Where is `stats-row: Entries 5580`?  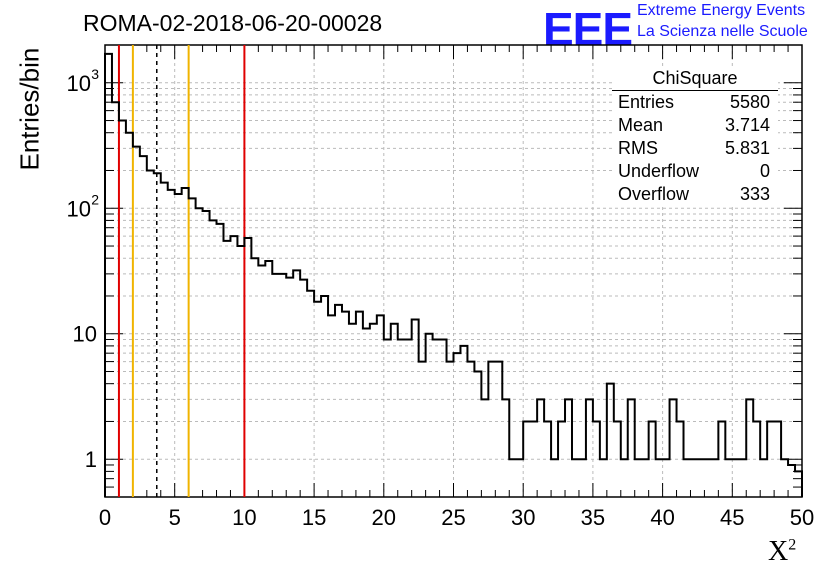
stats-row: Entries 5580 is located at coordinates (695, 102).